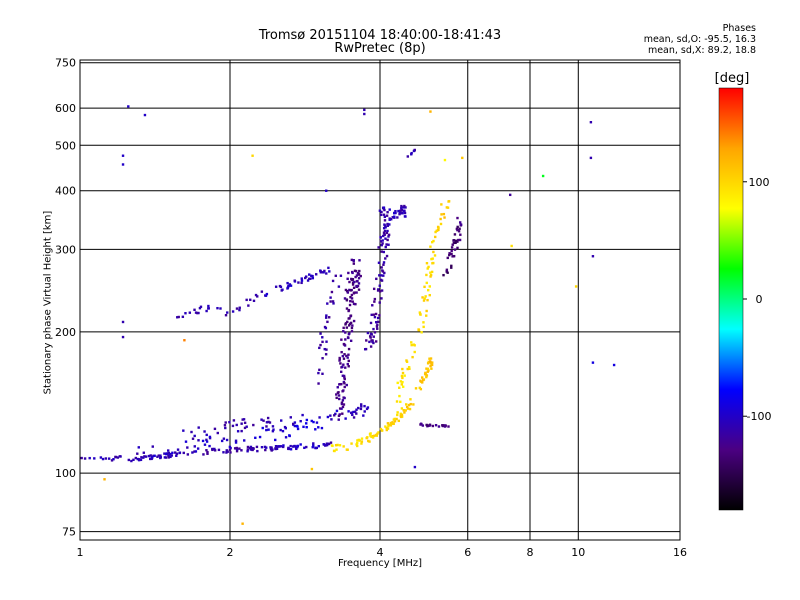  Describe the element at coordinates (731, 299) in the screenshot. I see `phase-colorbar` at that location.